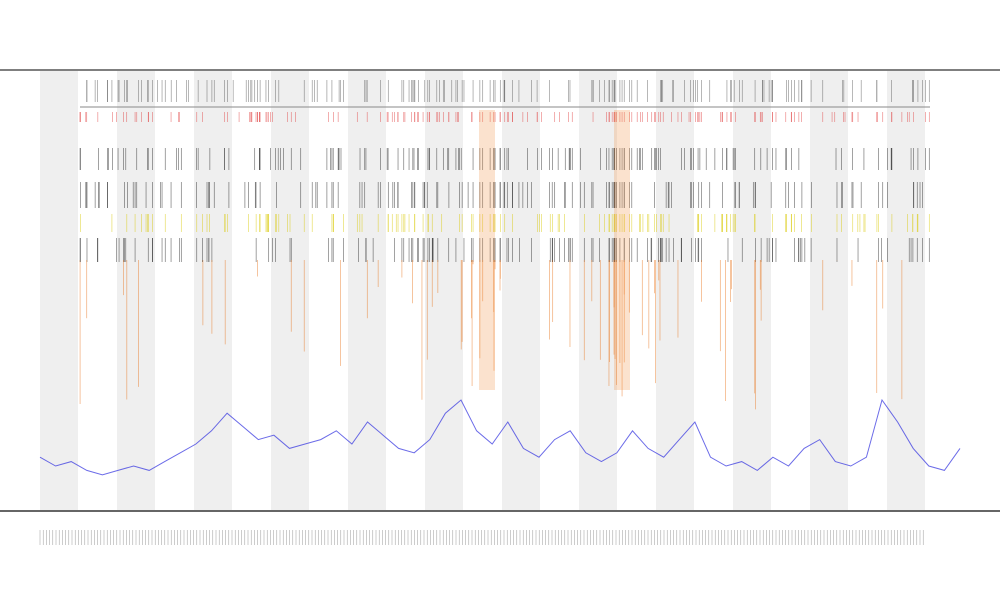 This screenshot has height=600, width=1000. I want to click on signal-line, so click(500, 437).